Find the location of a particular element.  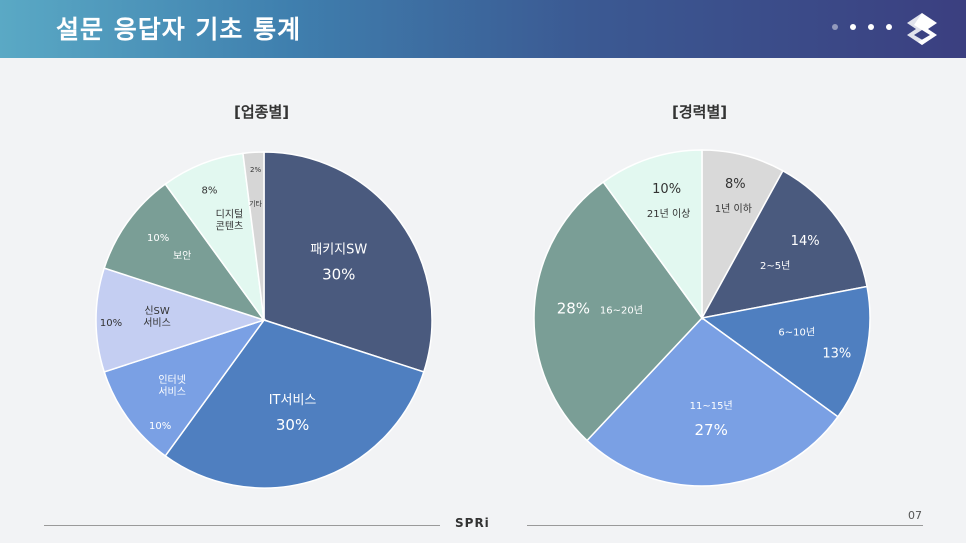

slice-label: 16~20년 is located at coordinates (621, 311).